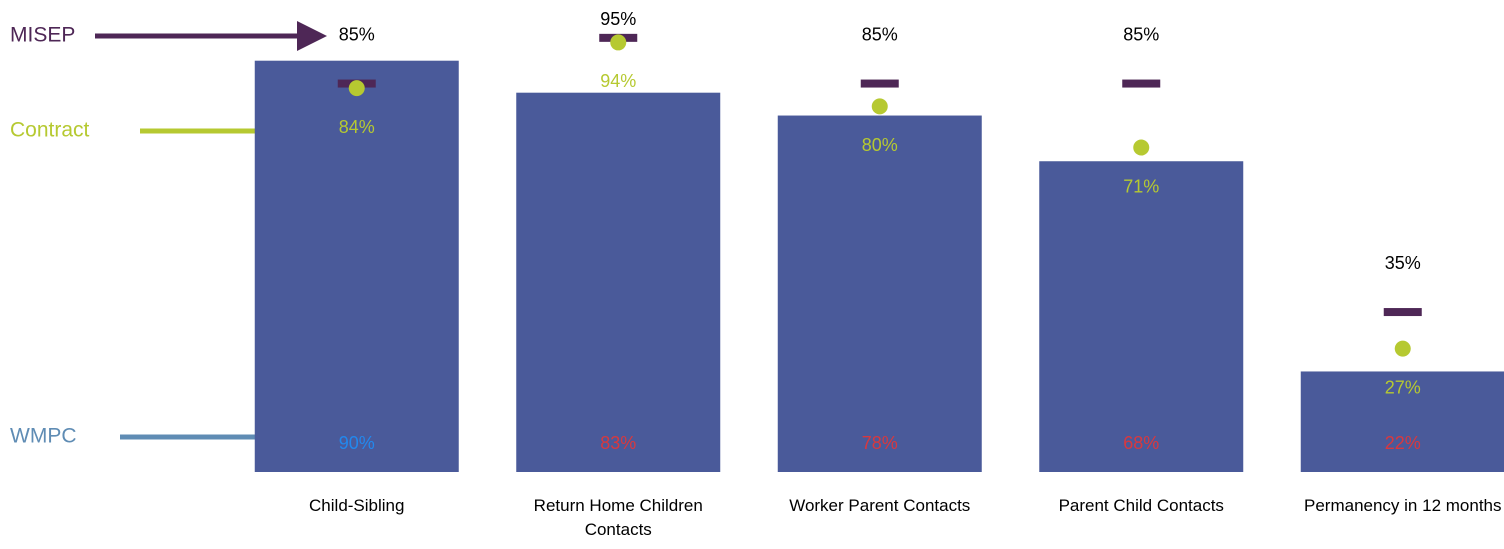 This screenshot has width=1504, height=549. I want to click on x-tick-label: Permanency in 12 months, so click(1403, 505).